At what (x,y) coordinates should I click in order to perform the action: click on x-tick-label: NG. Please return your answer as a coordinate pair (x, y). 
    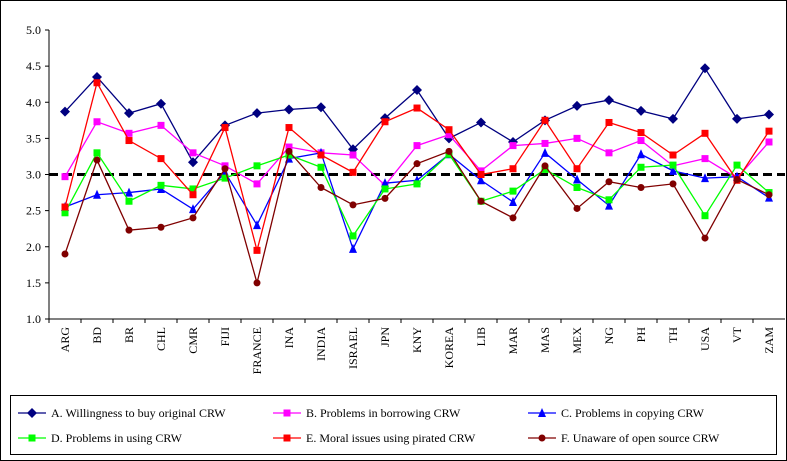
    Looking at the image, I should click on (609, 336).